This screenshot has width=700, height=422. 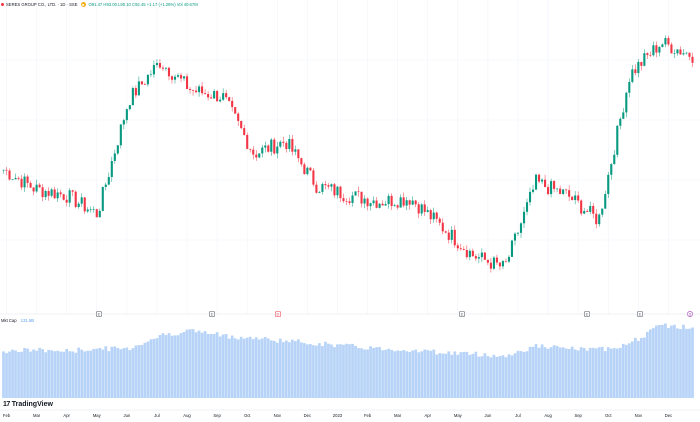 I want to click on eye-icon, so click(x=83, y=4).